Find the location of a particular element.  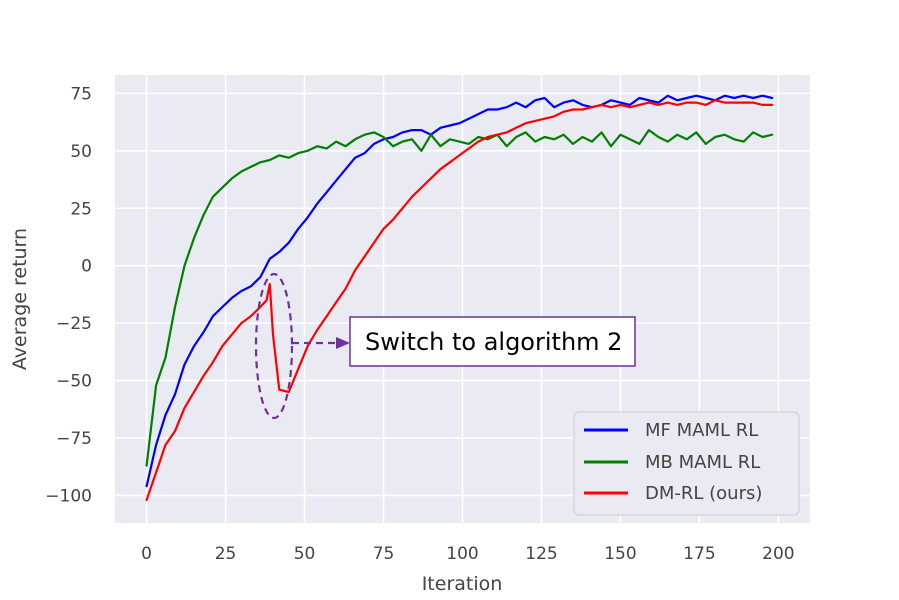

y-tick-label: 50 is located at coordinates (81, 152).